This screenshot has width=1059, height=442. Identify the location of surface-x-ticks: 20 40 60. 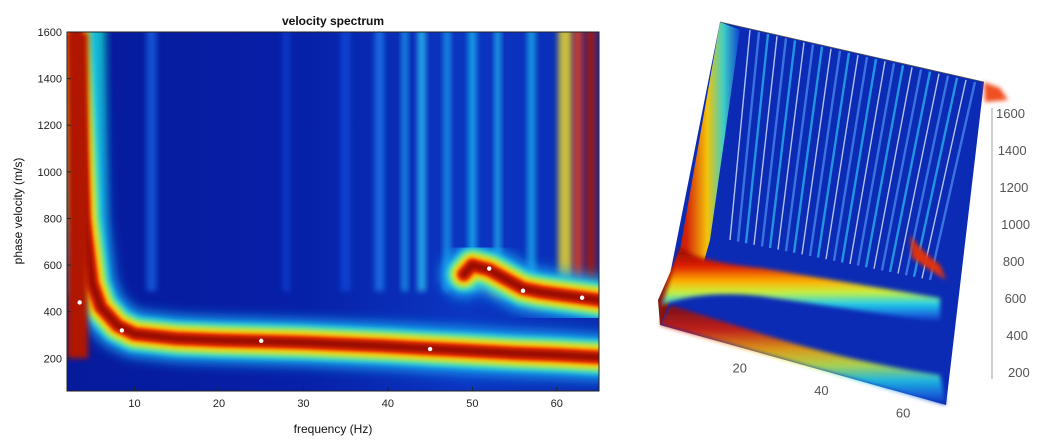
(821, 391).